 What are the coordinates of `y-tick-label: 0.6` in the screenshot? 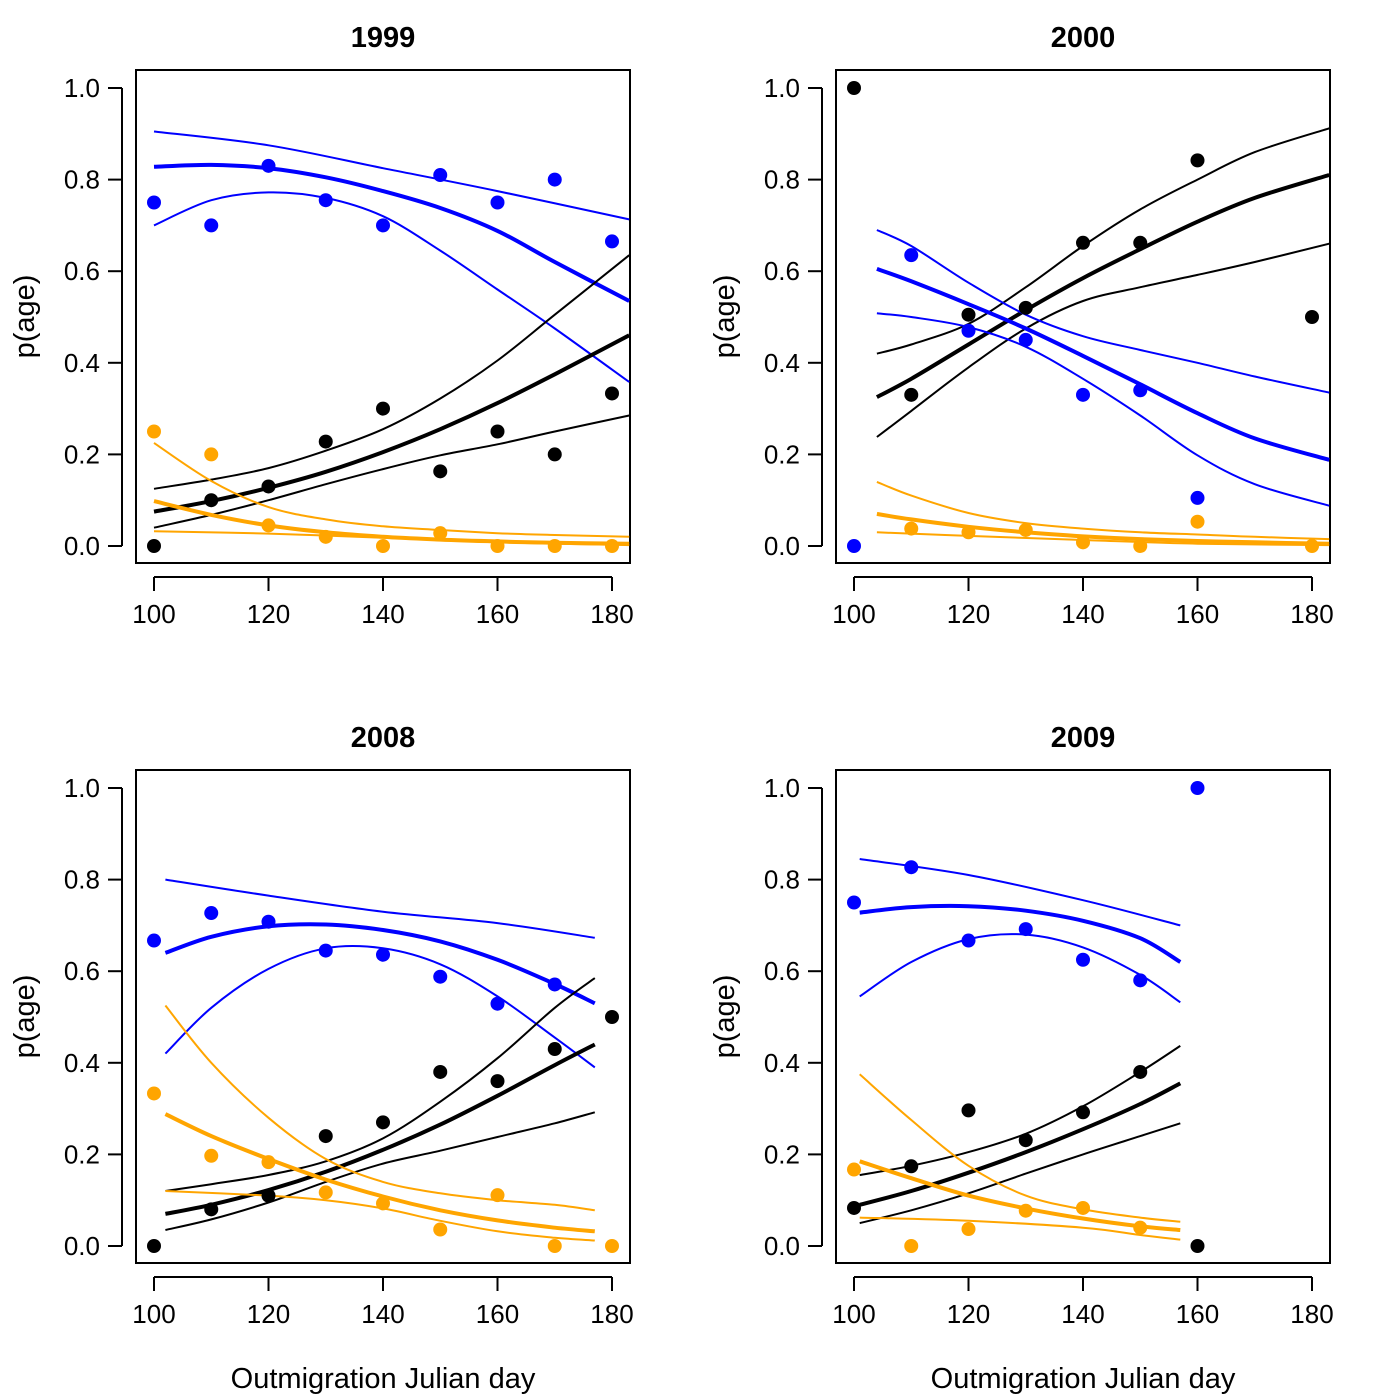 It's located at (782, 971).